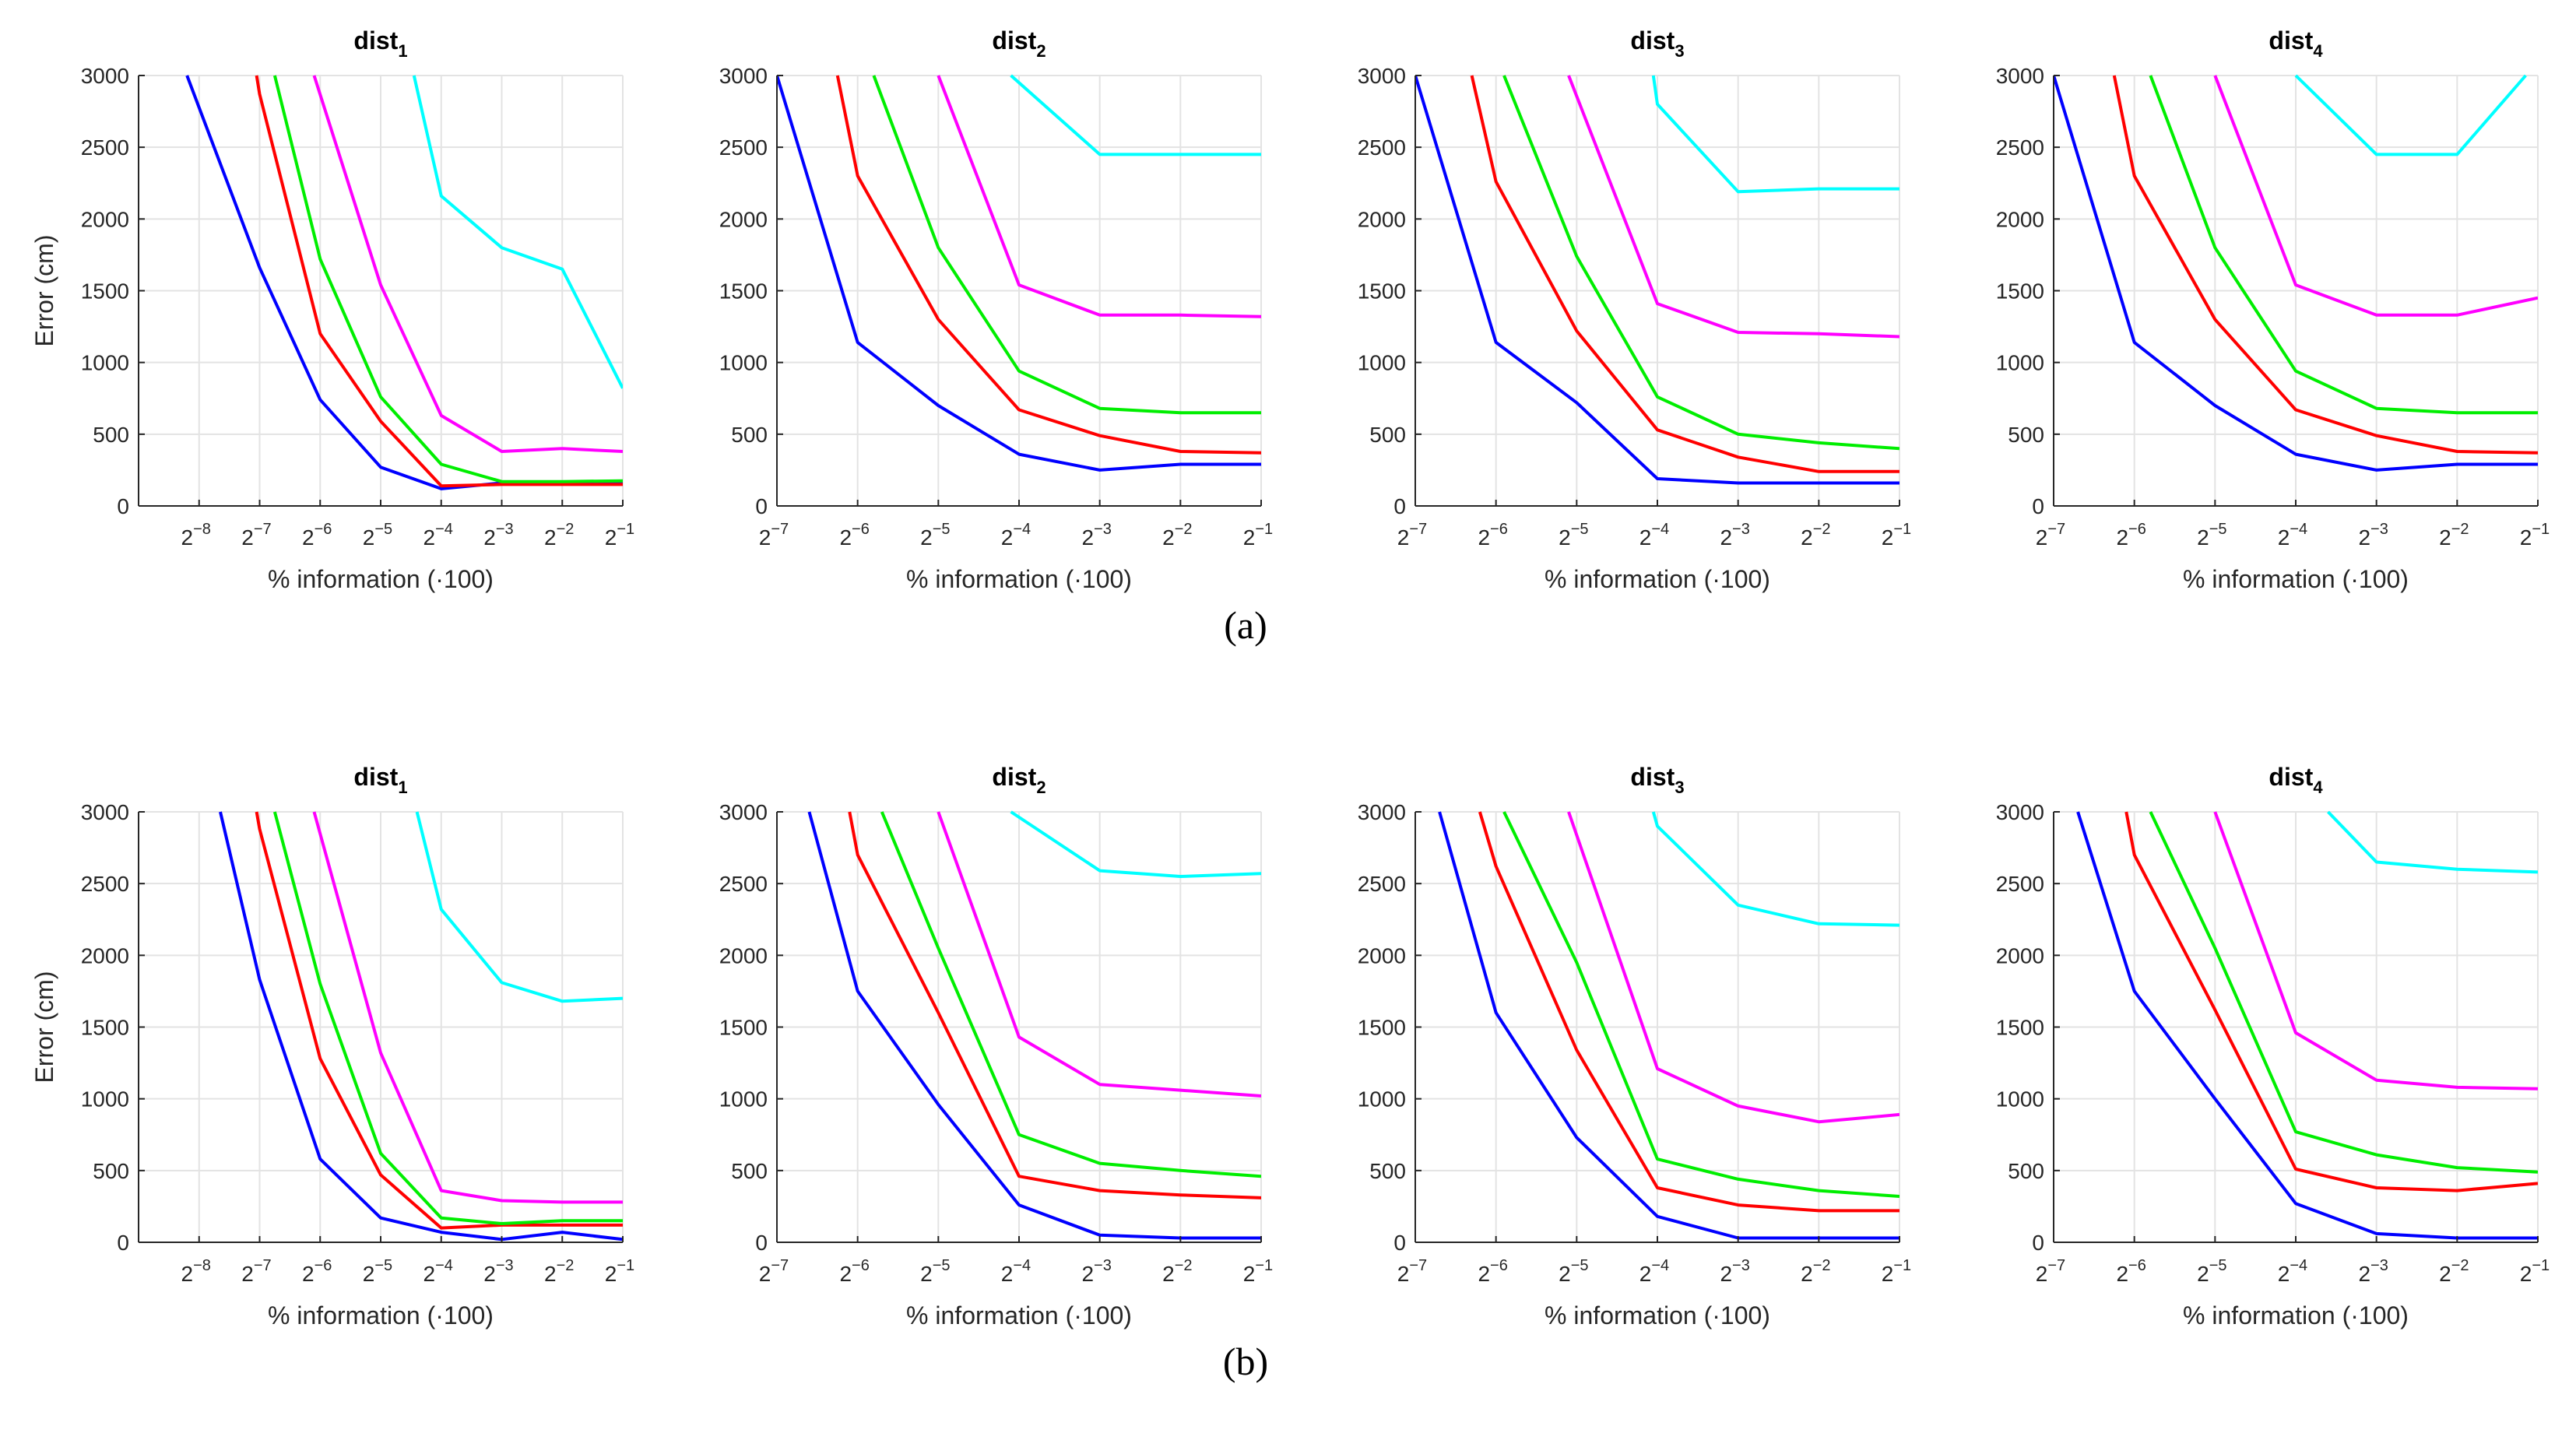 This screenshot has height=1440, width=2576. Describe the element at coordinates (2295, 780) in the screenshot. I see `panel-title: dist4` at that location.